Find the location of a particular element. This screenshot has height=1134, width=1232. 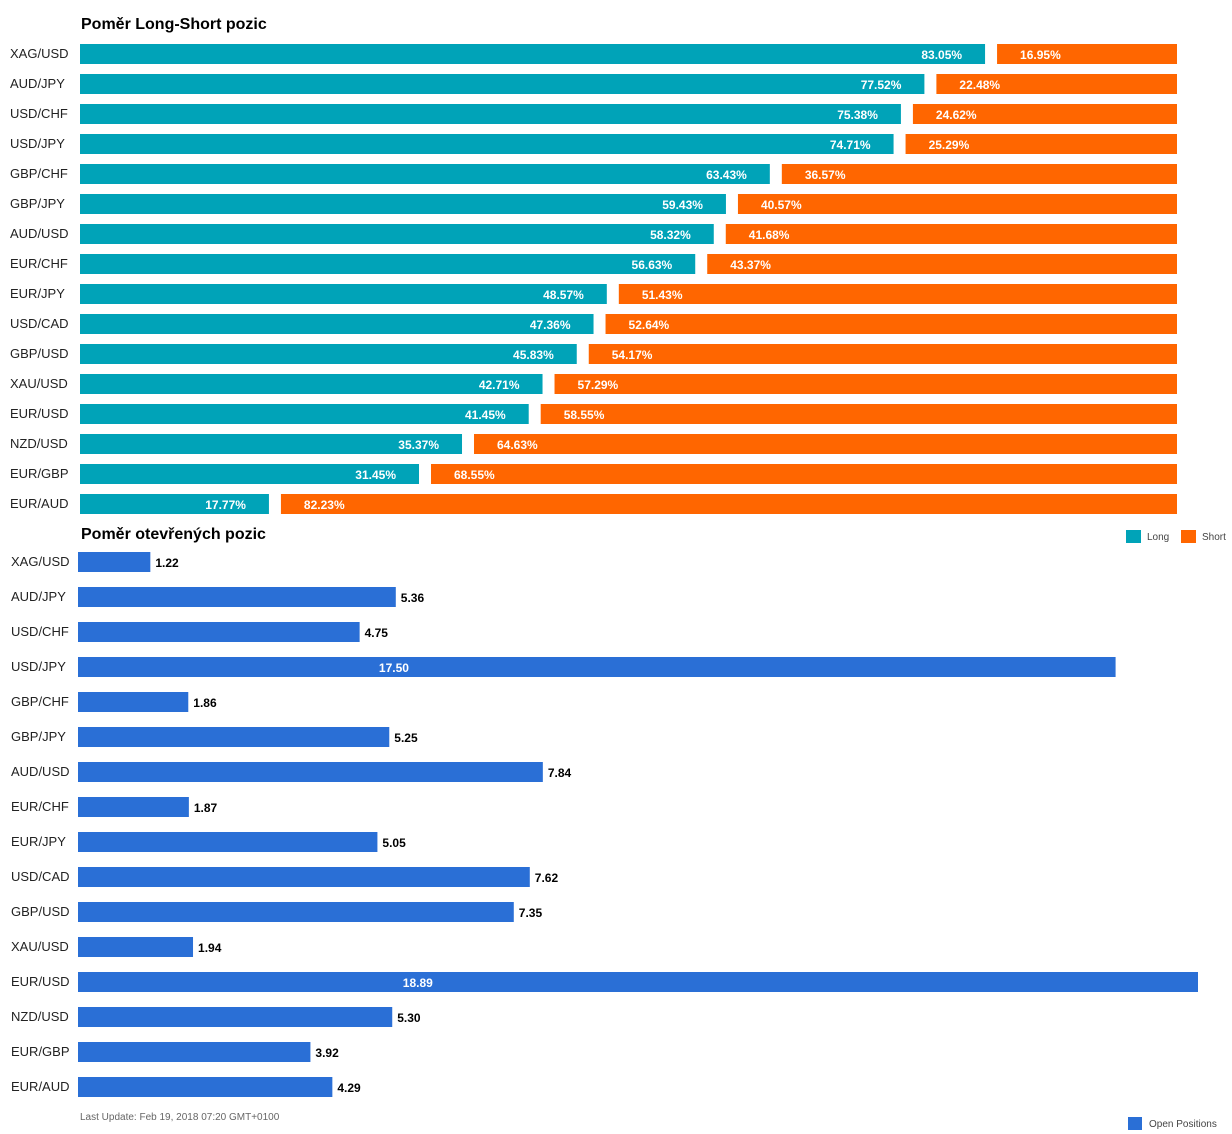

data-label-short-eur-gbp: 68.55% is located at coordinates (474, 475).